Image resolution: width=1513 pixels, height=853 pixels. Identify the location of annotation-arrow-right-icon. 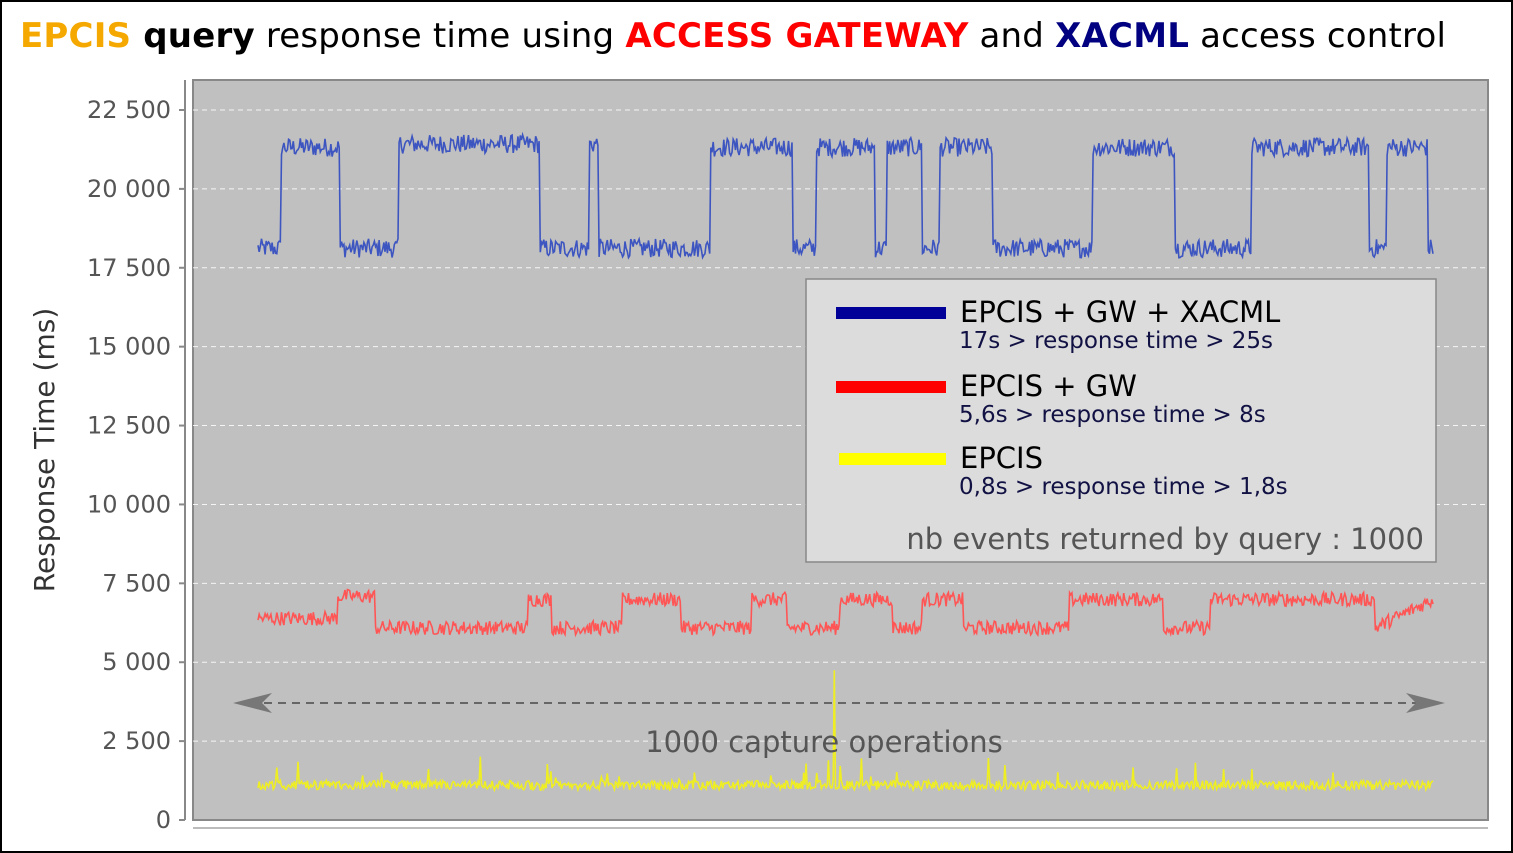
(1425, 703).